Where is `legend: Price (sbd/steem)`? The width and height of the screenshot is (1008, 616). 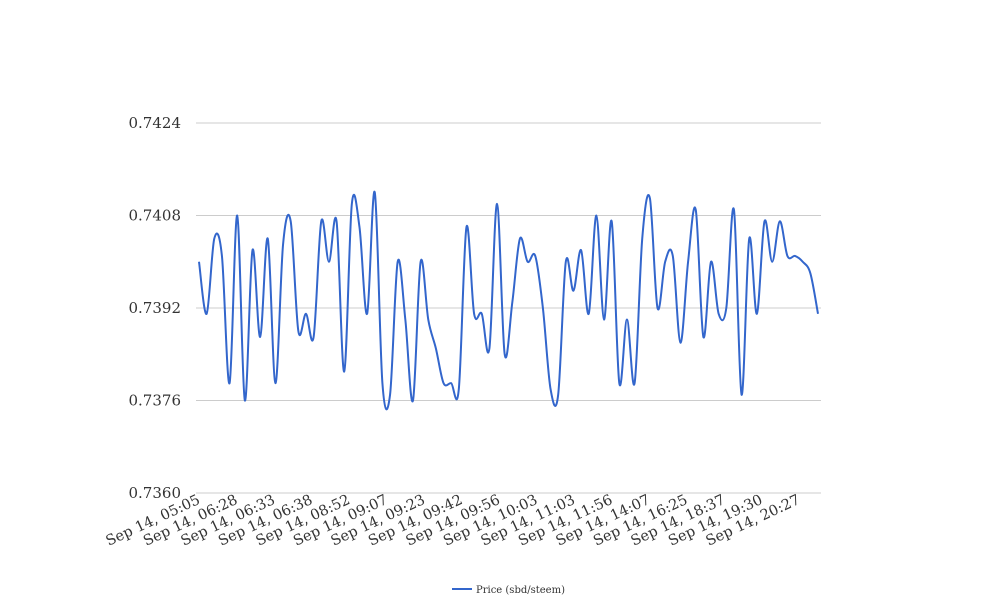 legend: Price (sbd/steem) is located at coordinates (508, 590).